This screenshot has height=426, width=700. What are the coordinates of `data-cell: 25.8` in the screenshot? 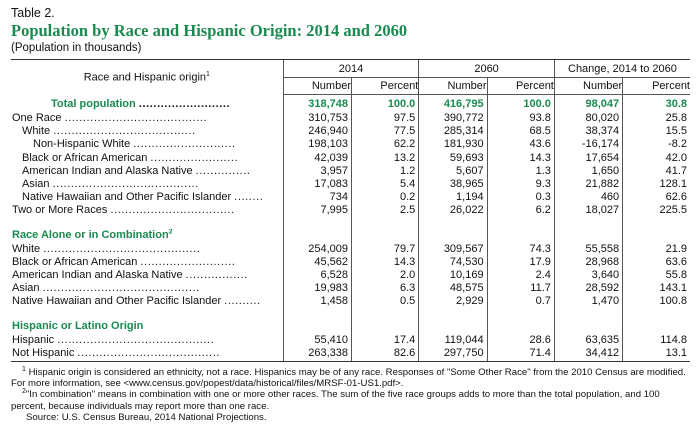 It's located at (656, 119).